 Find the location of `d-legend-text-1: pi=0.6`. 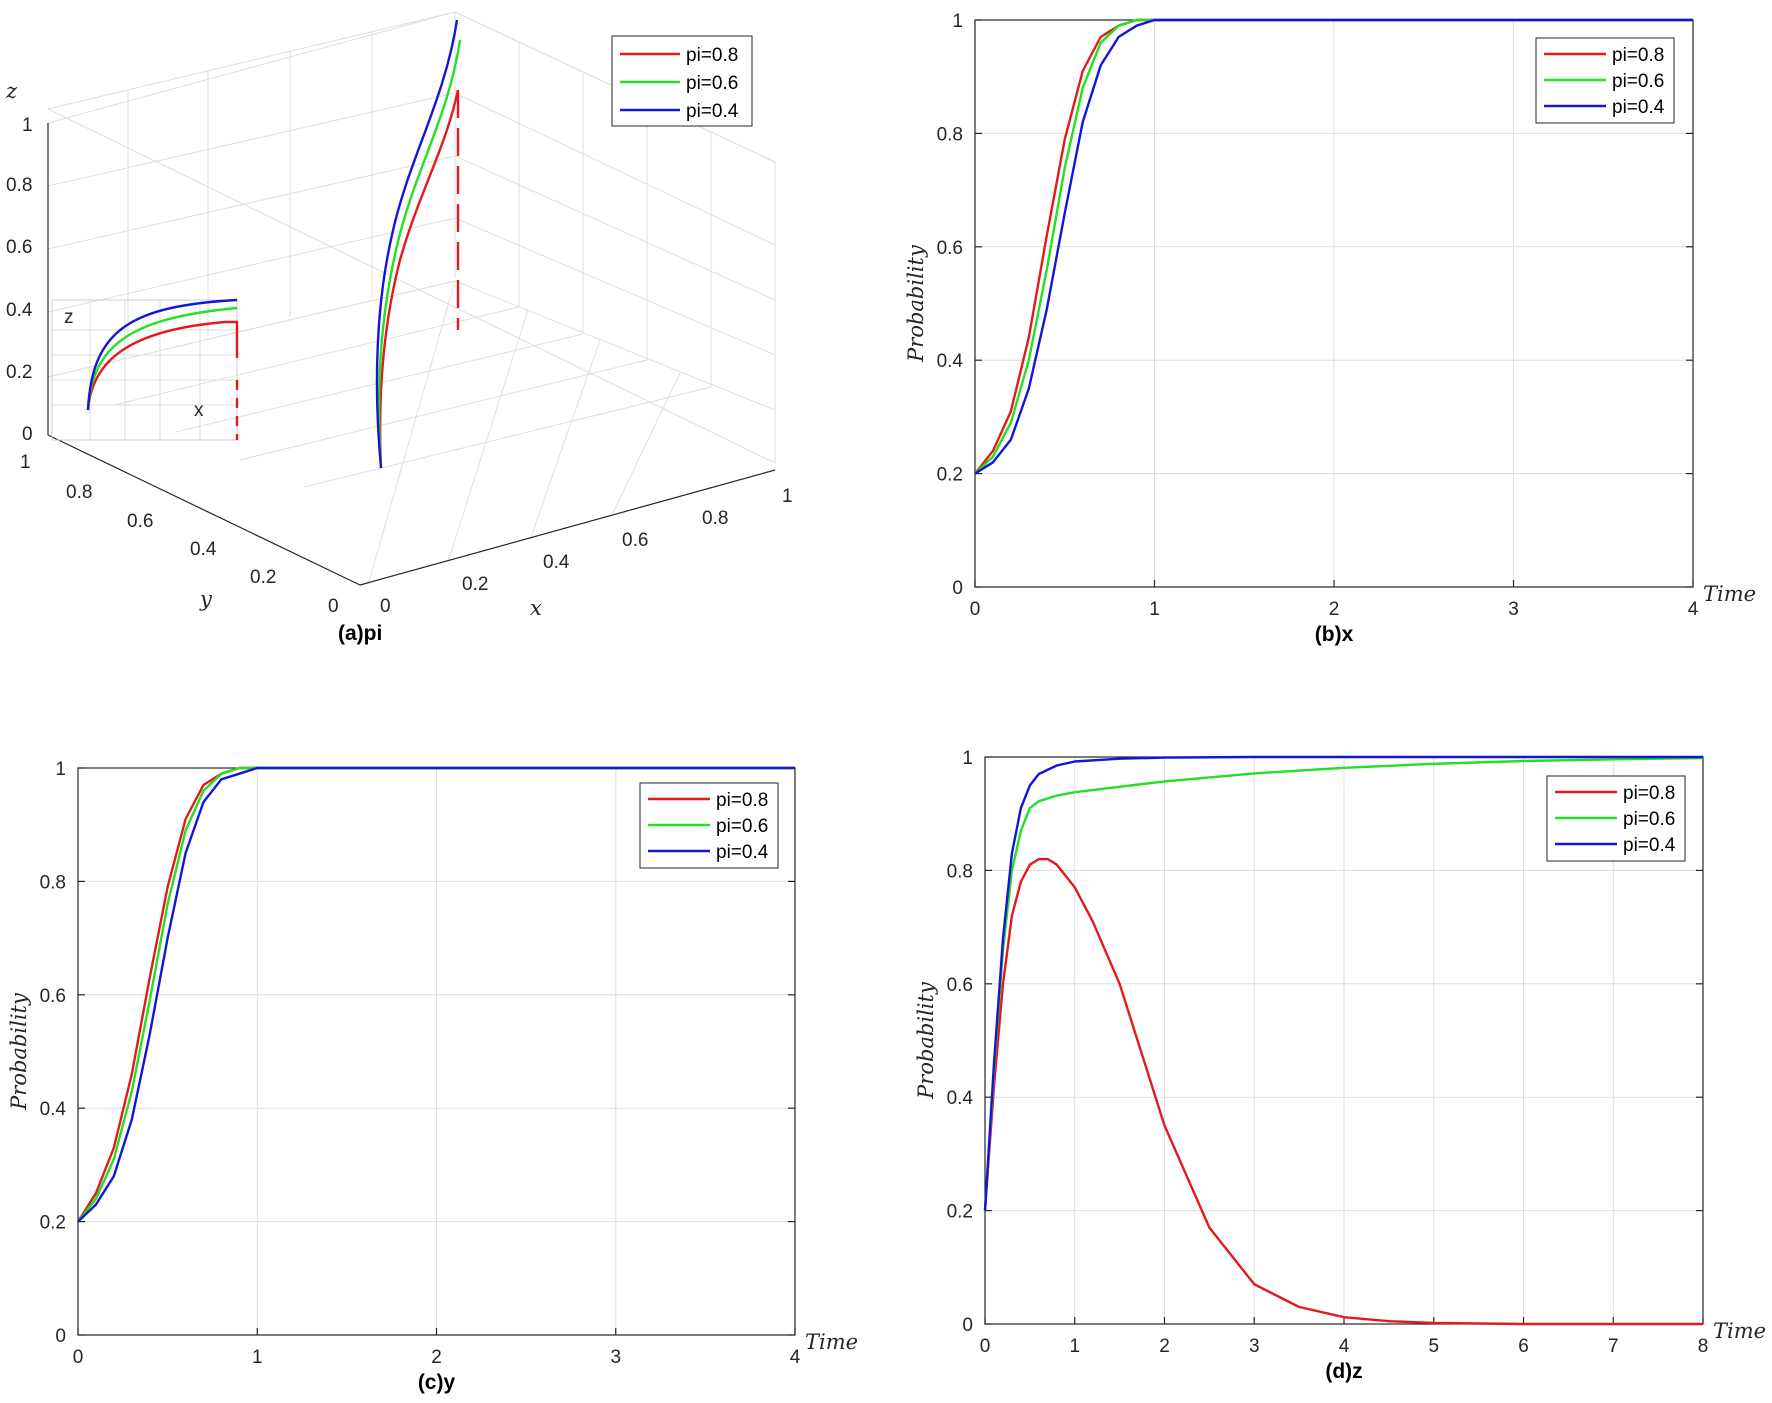

d-legend-text-1: pi=0.6 is located at coordinates (1649, 819).